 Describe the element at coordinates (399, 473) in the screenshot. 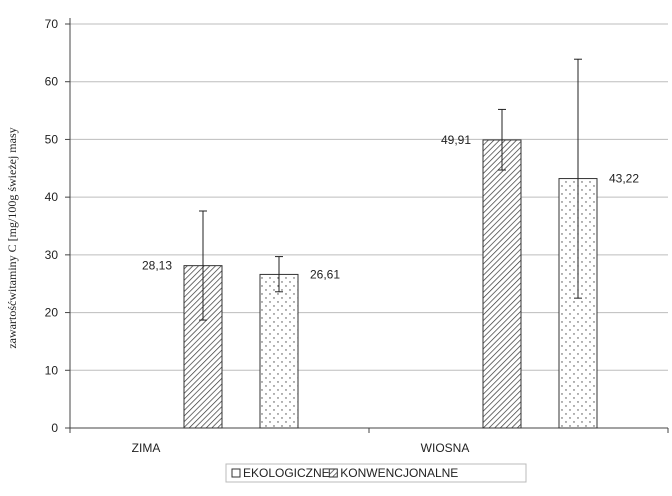

I see `legend-entry: KONWENCJONALNE` at that location.